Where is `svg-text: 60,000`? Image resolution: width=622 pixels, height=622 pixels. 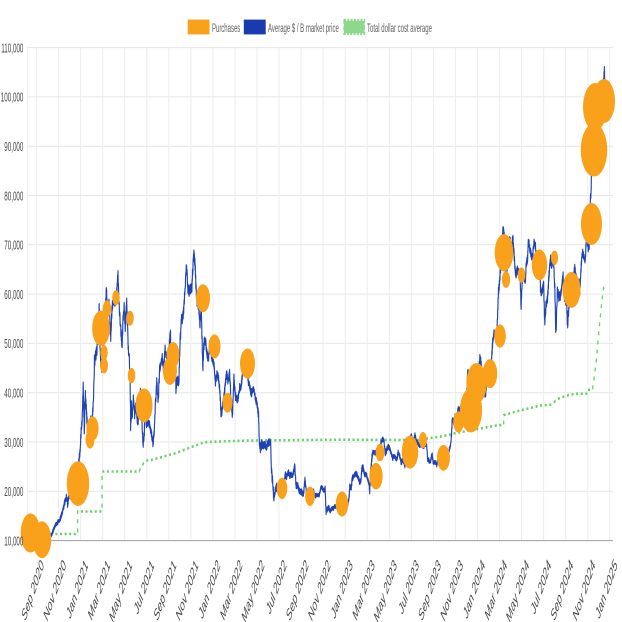 svg-text: 60,000 is located at coordinates (13, 296).